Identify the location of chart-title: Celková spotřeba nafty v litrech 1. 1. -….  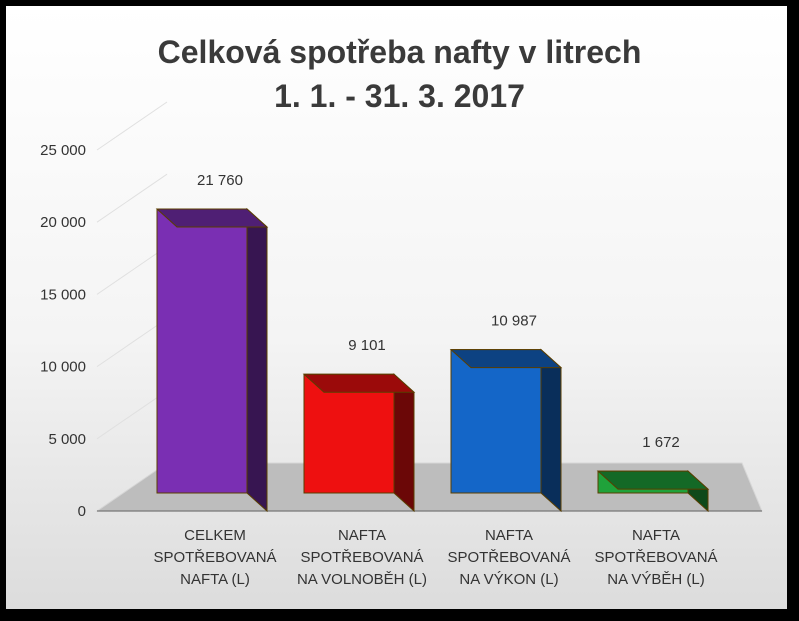
(399, 74).